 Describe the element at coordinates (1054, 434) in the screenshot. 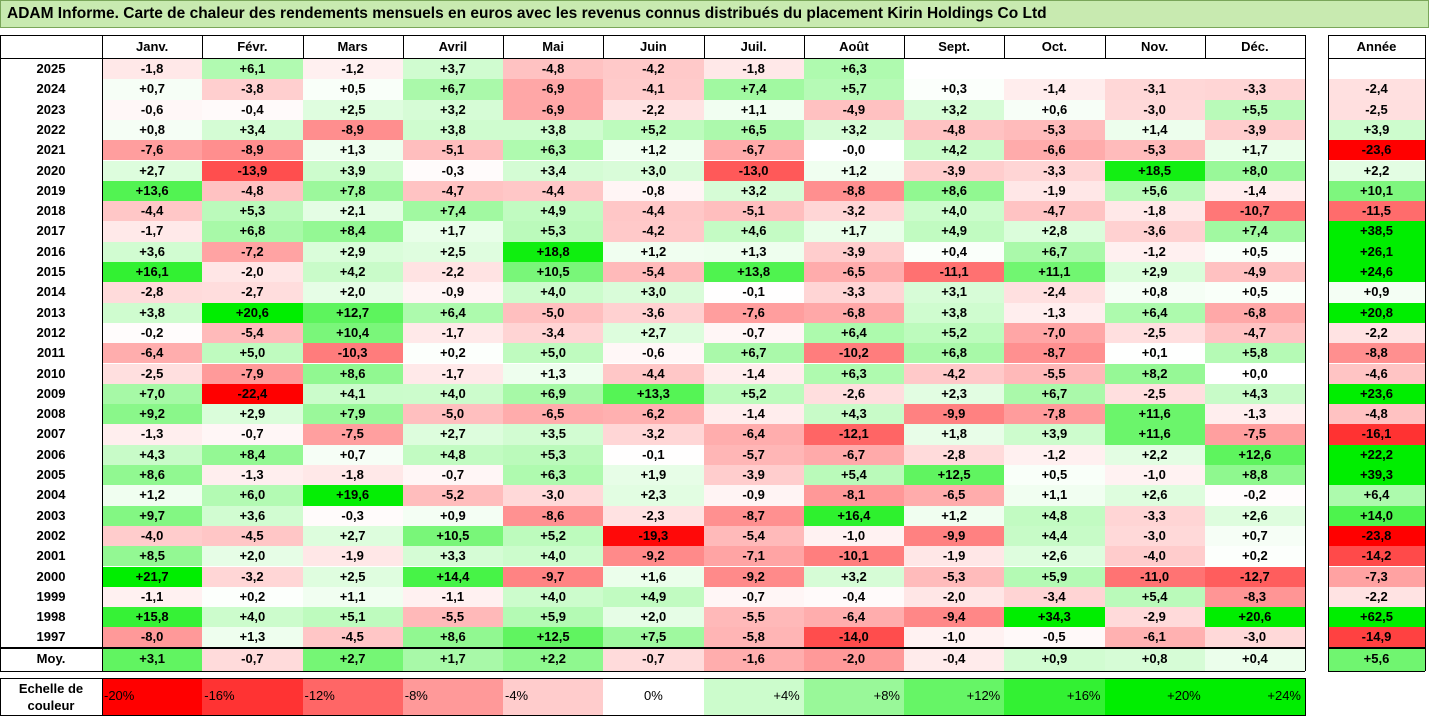

I see `heatmap-cell: +3,9` at that location.